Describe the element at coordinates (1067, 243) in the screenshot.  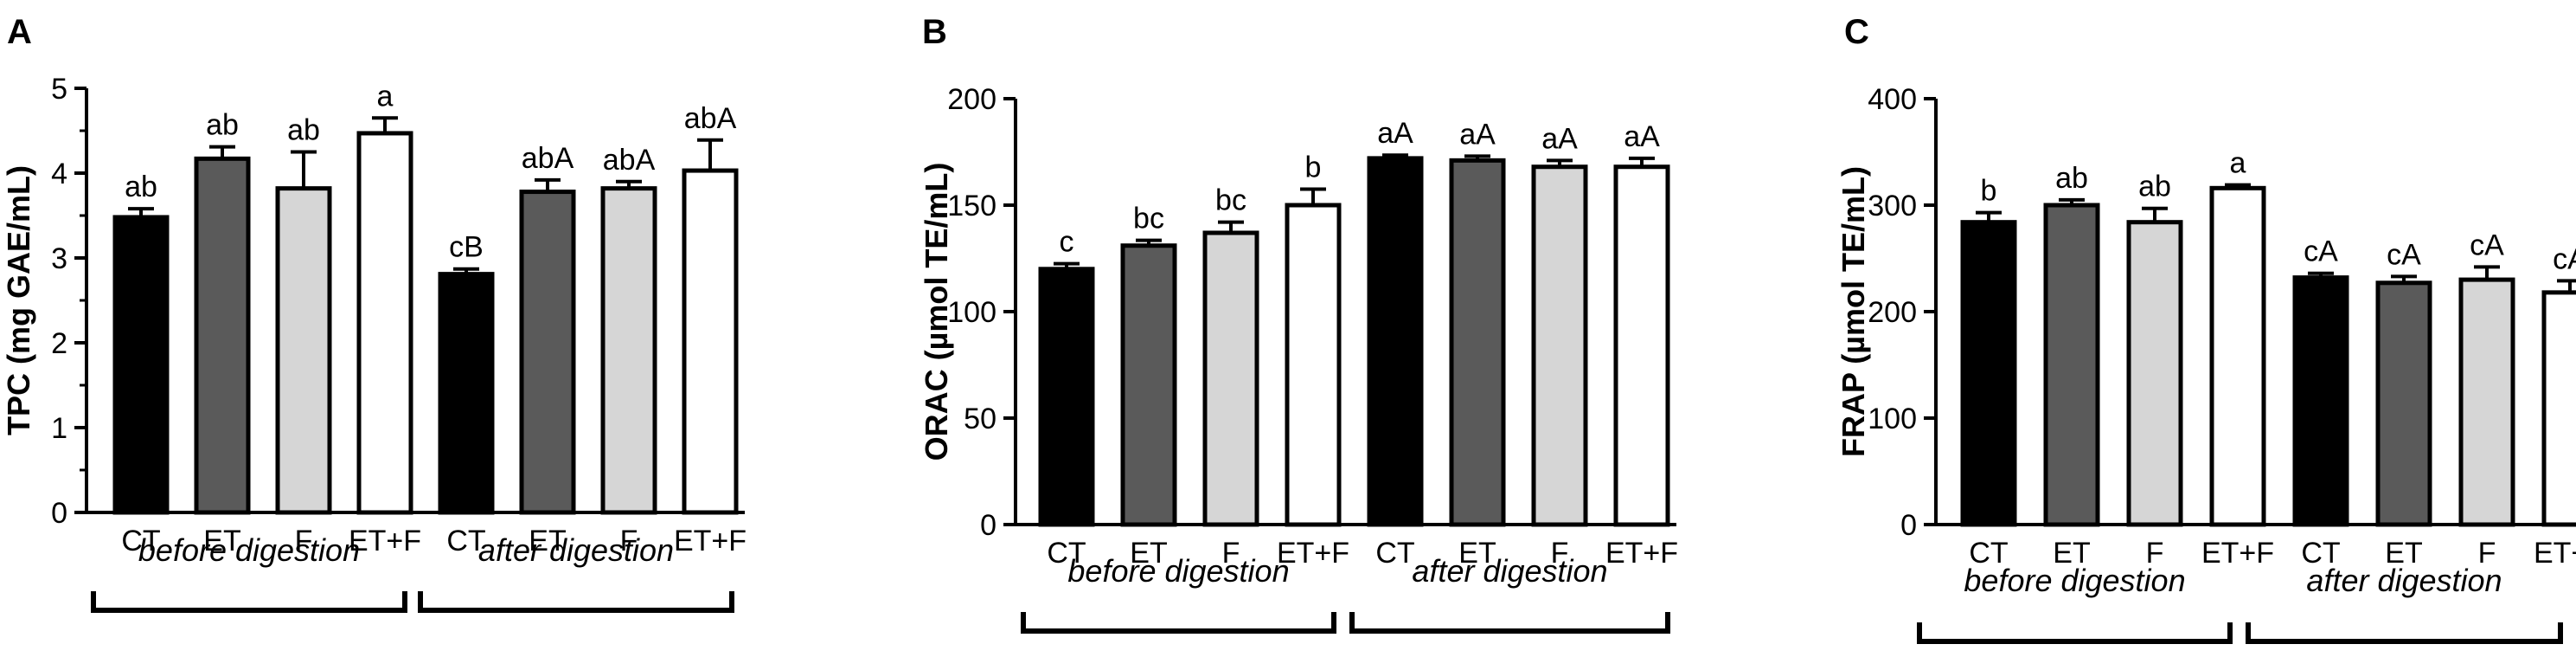
I see `significance-label: c` at that location.